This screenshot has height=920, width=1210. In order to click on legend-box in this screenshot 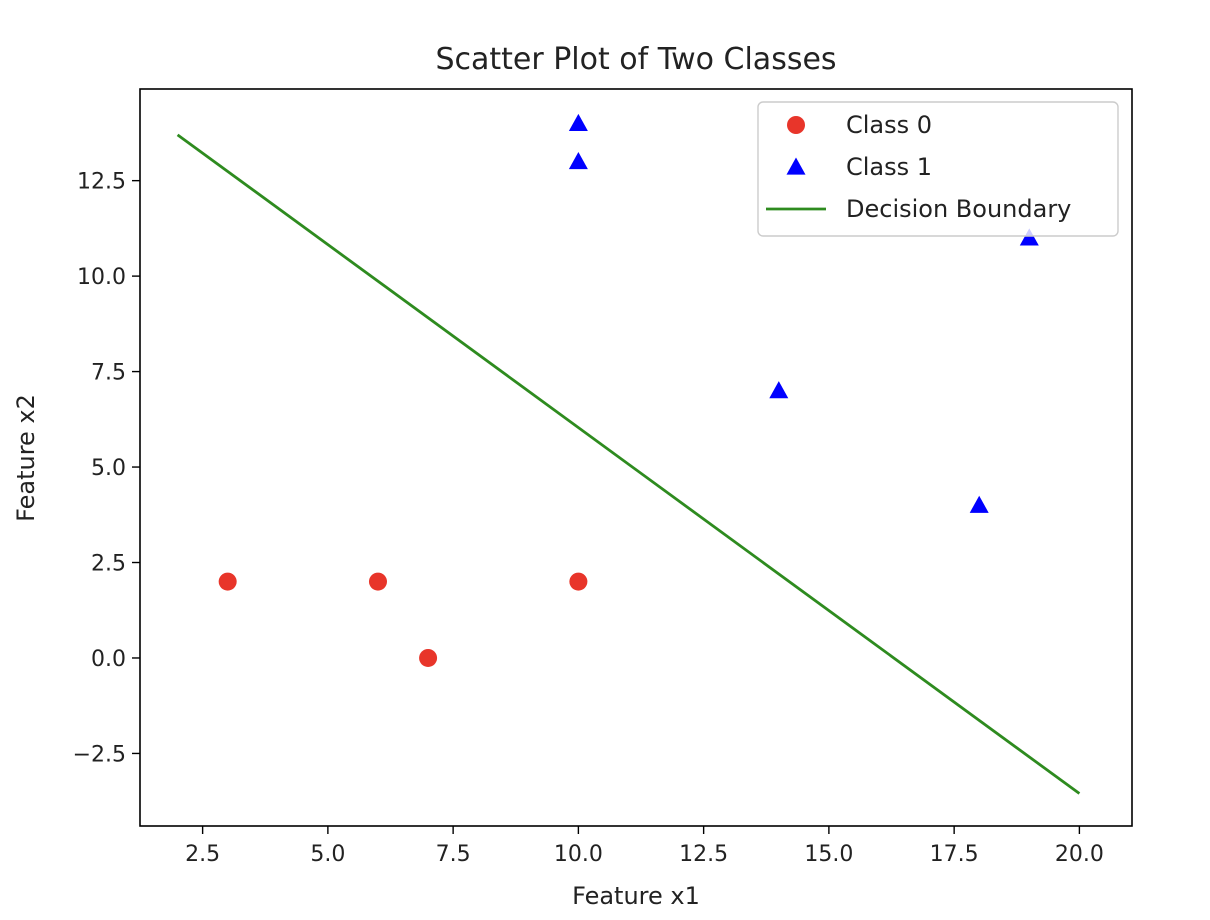, I will do `click(938, 169)`.